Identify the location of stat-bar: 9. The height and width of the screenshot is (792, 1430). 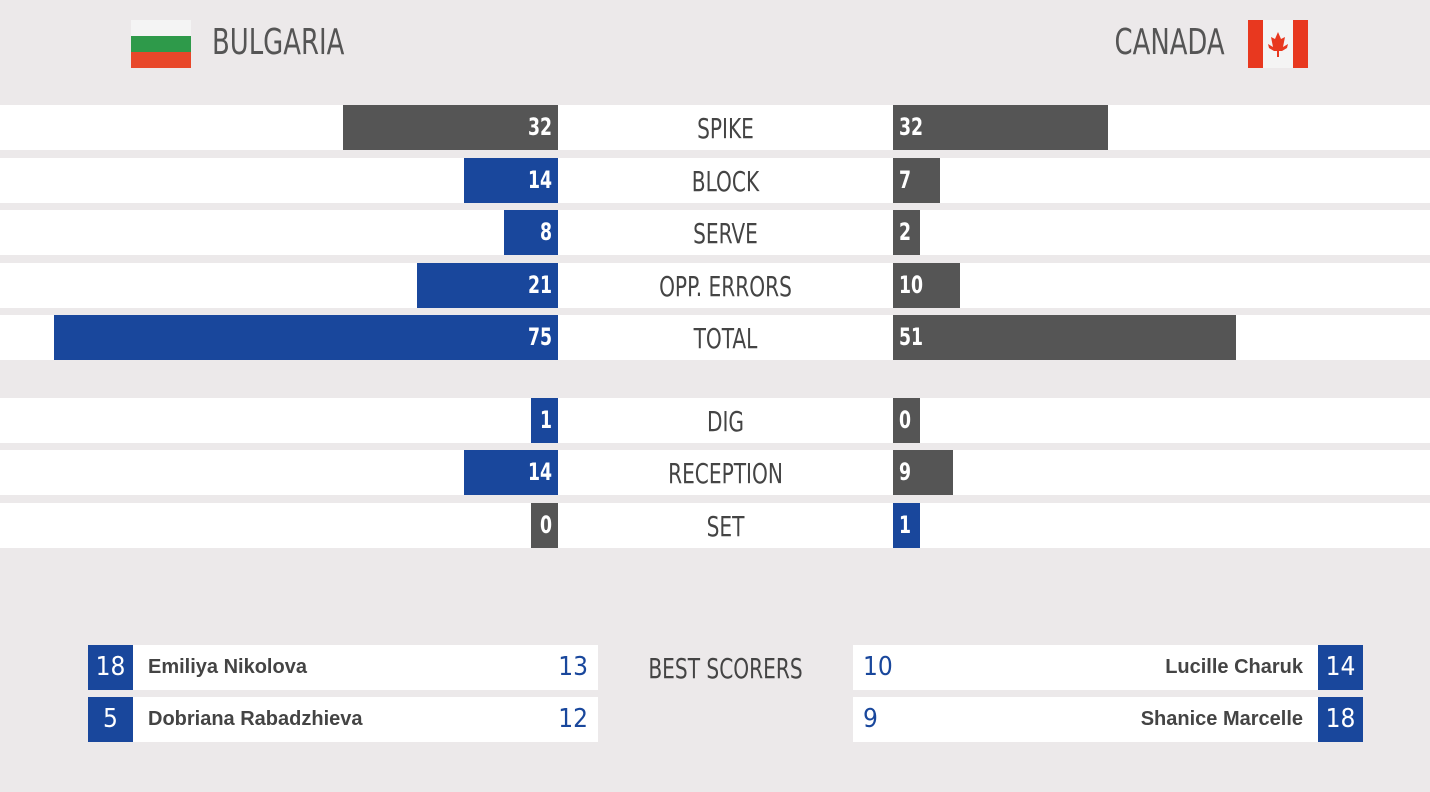
(923, 472).